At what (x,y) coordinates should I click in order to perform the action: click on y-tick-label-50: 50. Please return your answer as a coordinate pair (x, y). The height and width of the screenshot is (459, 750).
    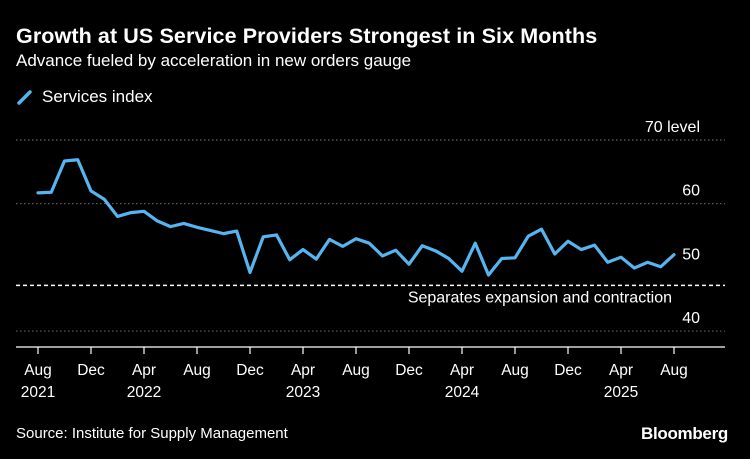
    Looking at the image, I should click on (691, 254).